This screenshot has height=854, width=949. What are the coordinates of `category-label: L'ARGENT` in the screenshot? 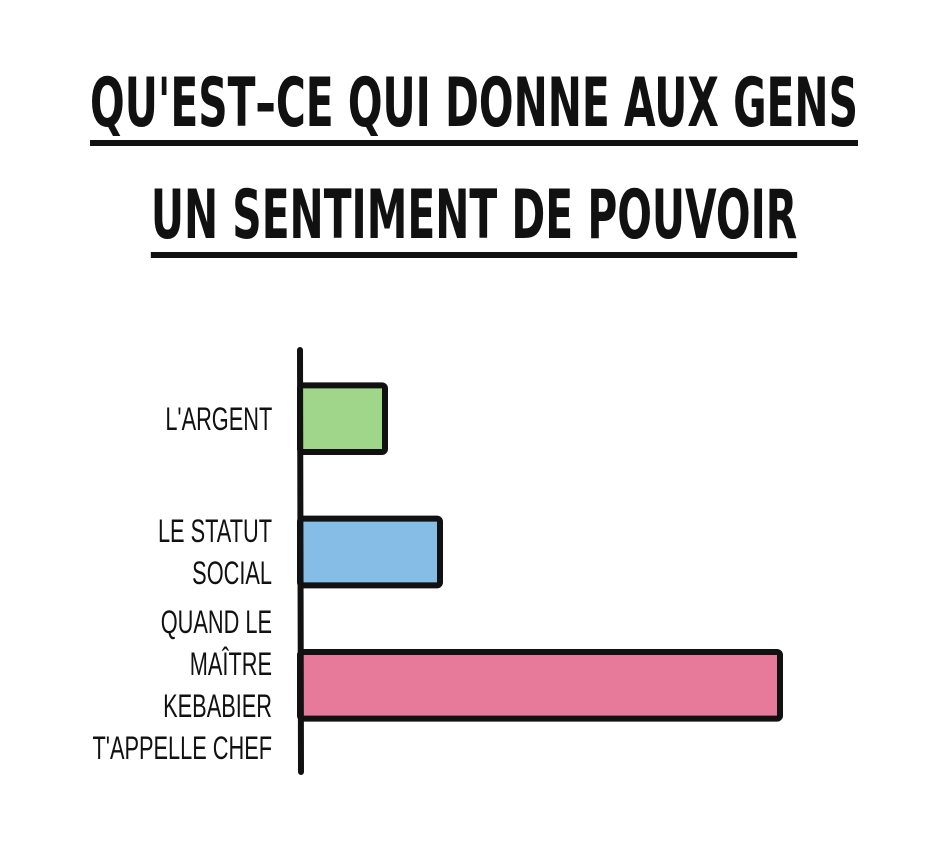 It's located at (218, 418).